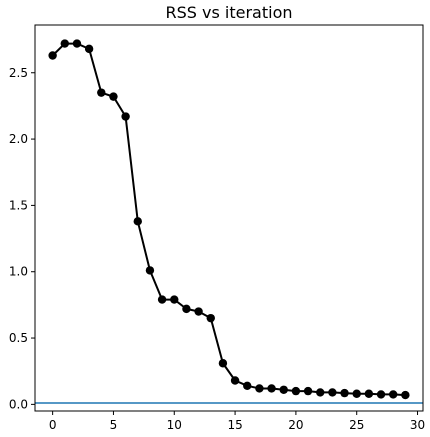  I want to click on y-tick-label: 2.0, so click(18, 139).